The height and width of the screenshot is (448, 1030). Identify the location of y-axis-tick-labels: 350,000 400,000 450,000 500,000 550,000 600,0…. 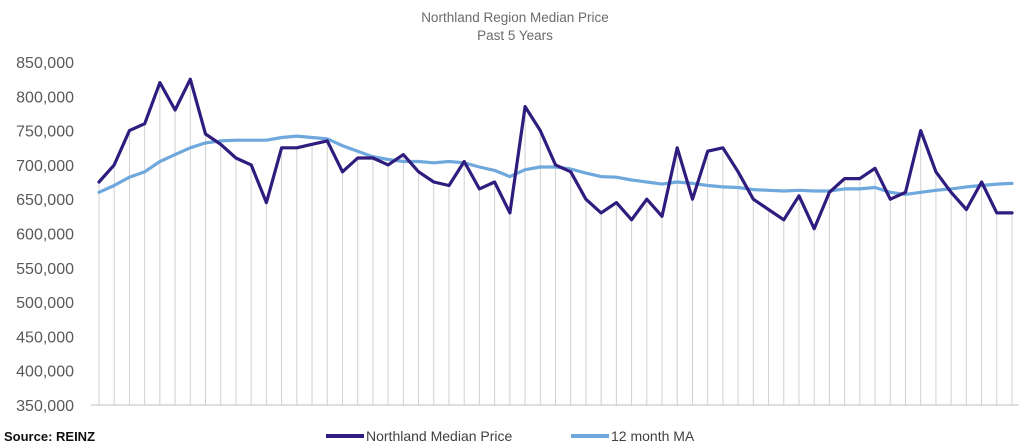
(45, 235).